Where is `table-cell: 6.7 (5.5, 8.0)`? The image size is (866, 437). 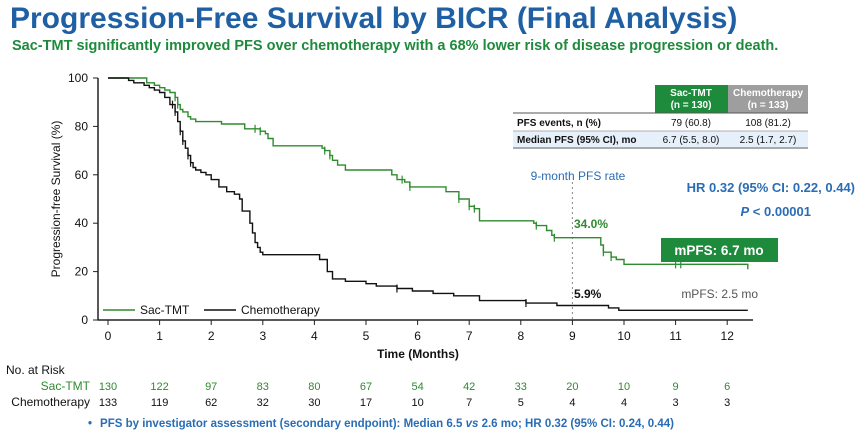 table-cell: 6.7 (5.5, 8.0) is located at coordinates (691, 140).